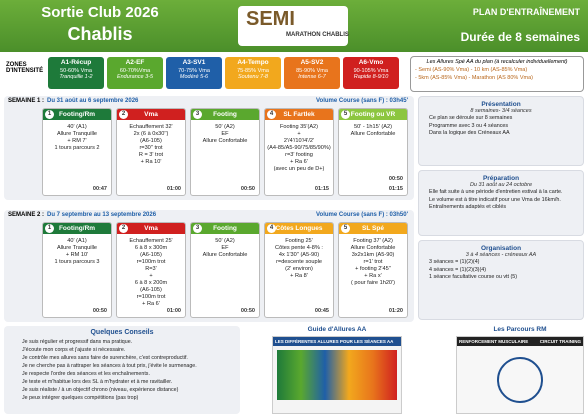 The width and height of the screenshot is (588, 417). I want to click on day-line: r=100m trot, so click(151, 262).